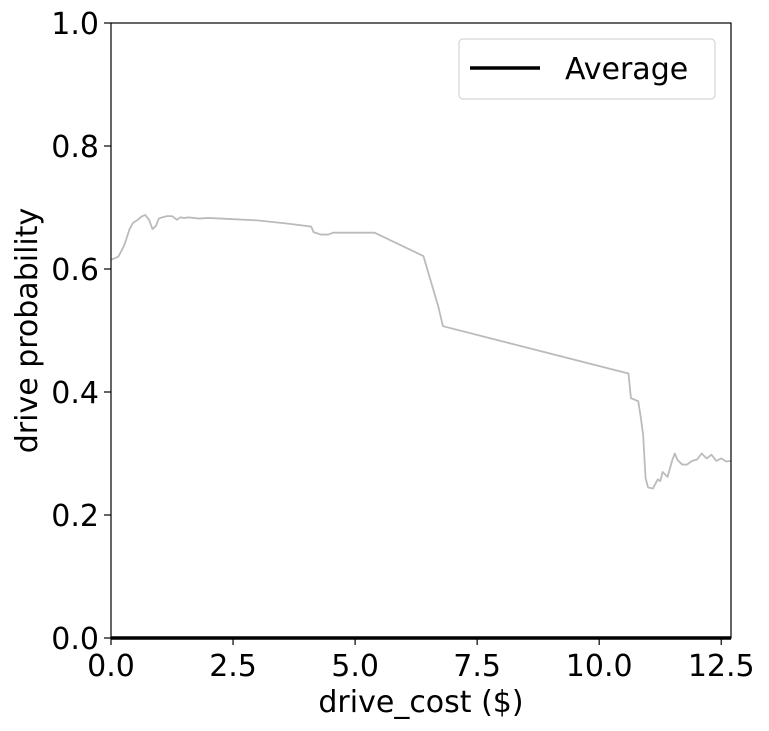 The height and width of the screenshot is (731, 769). What do you see at coordinates (599, 666) in the screenshot?
I see `x-tick-label: 10.0` at bounding box center [599, 666].